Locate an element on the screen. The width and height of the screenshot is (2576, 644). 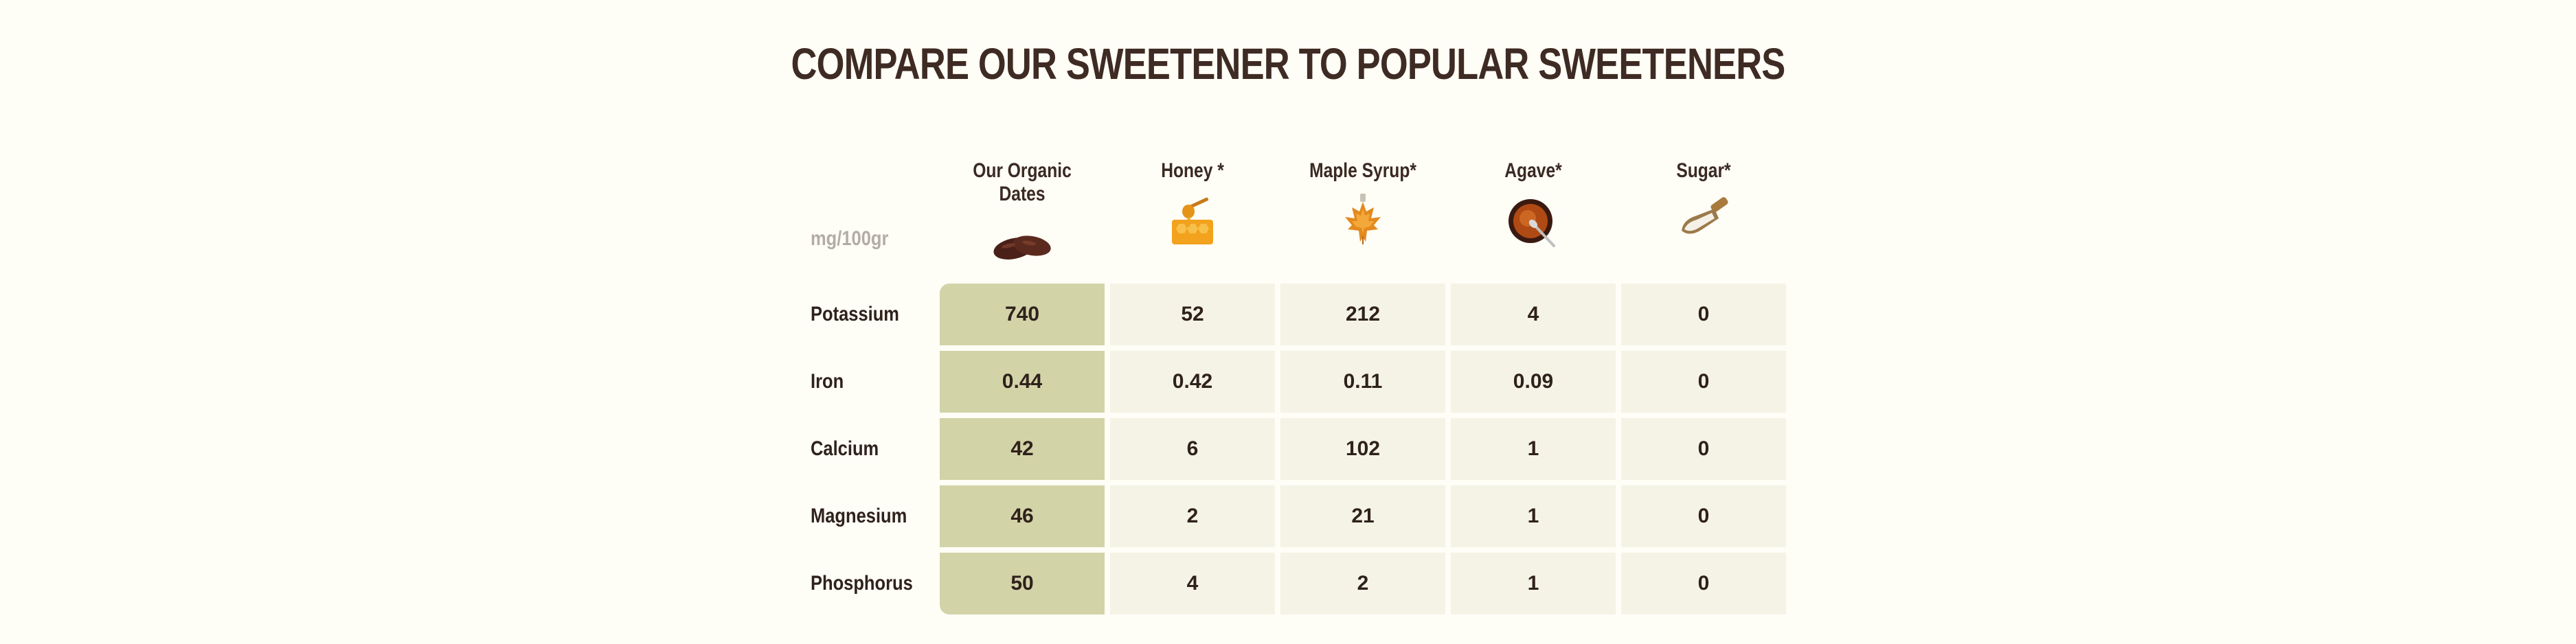
column-header-honey: Honey * is located at coordinates (1192, 216).